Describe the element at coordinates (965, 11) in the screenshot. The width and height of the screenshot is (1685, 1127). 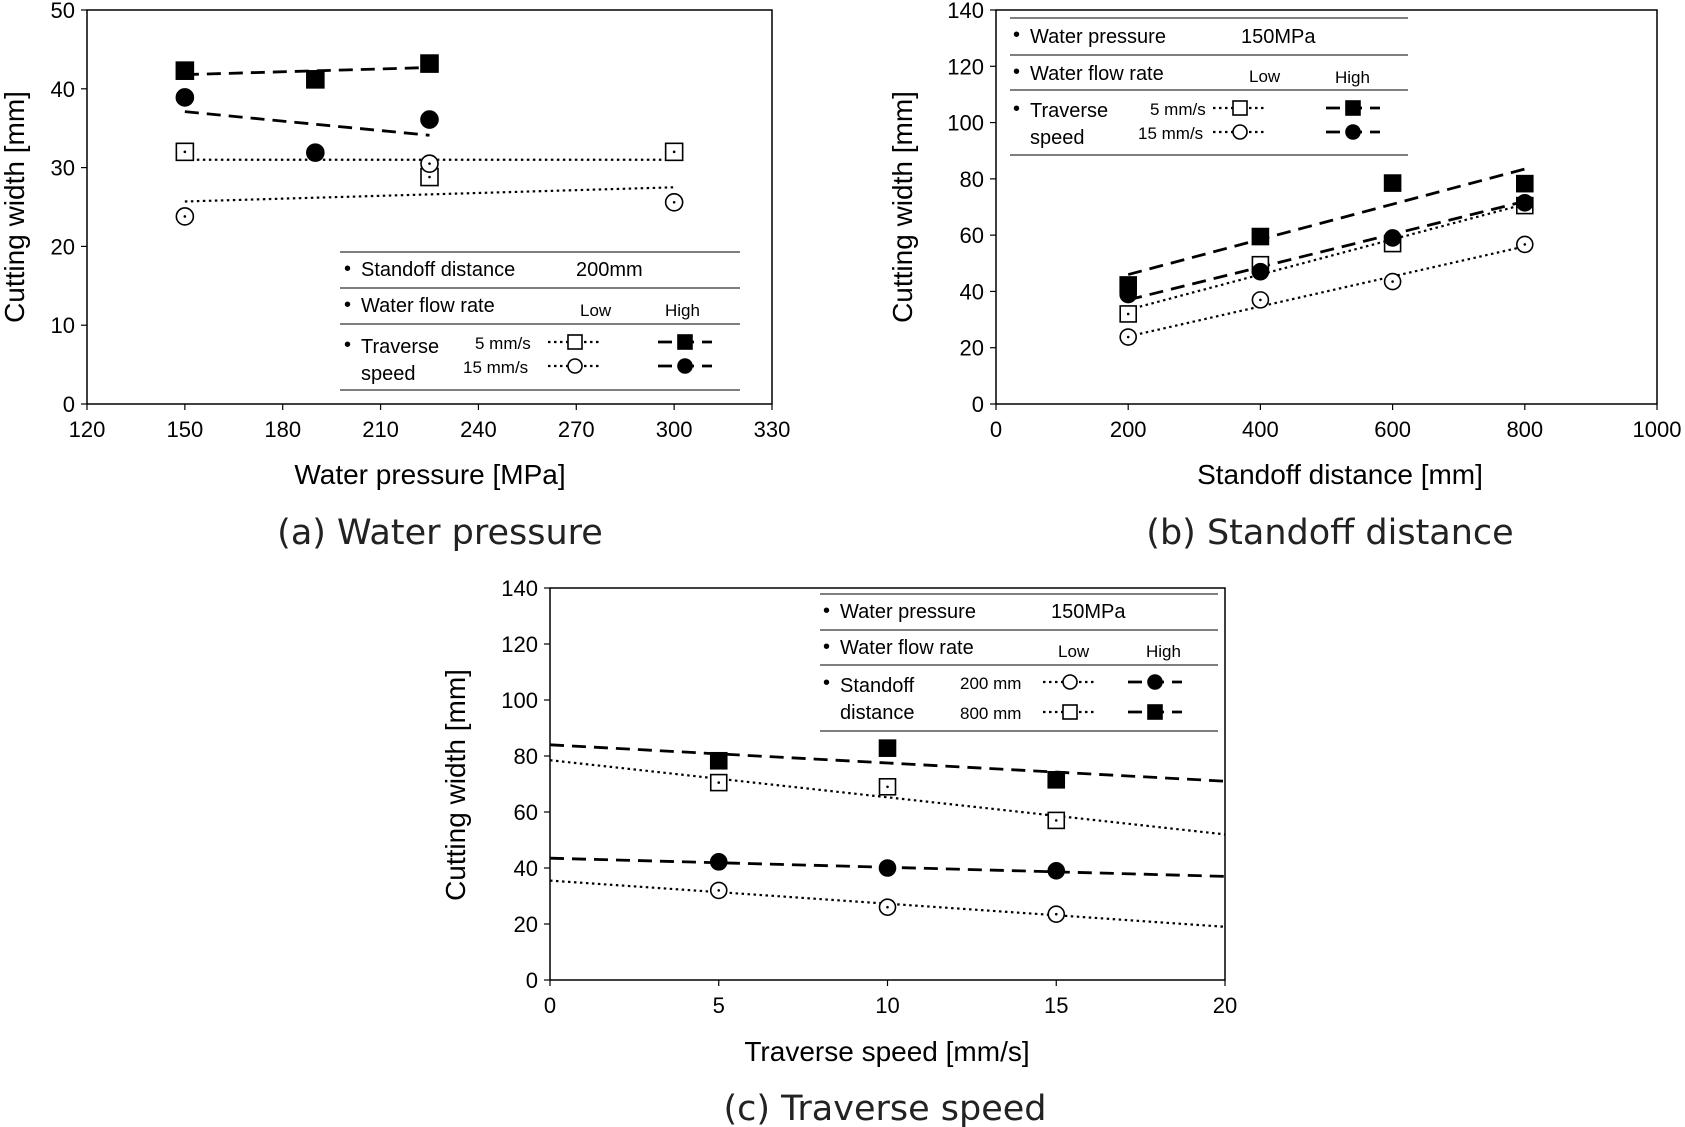
I see `y-tick-label: 140` at that location.